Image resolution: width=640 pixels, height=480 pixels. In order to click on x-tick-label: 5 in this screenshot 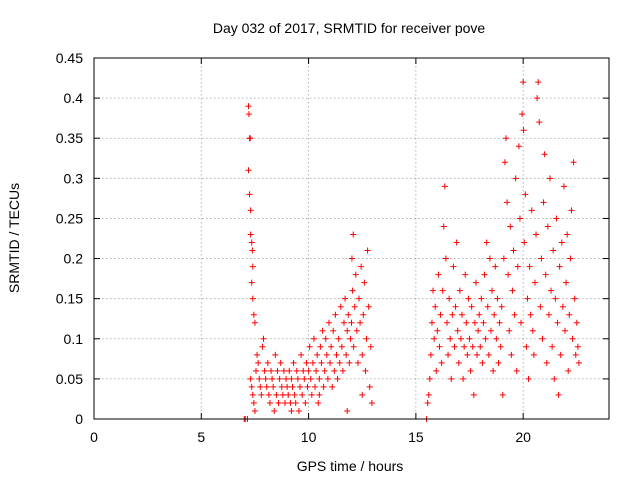, I will do `click(201, 437)`.